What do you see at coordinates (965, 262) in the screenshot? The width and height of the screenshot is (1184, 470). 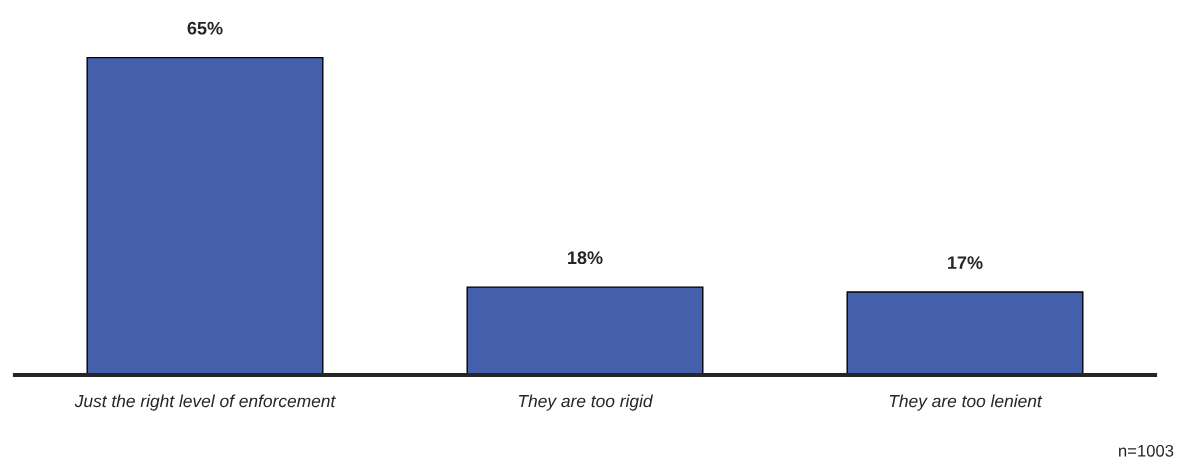 I see `data-label: 17%` at bounding box center [965, 262].